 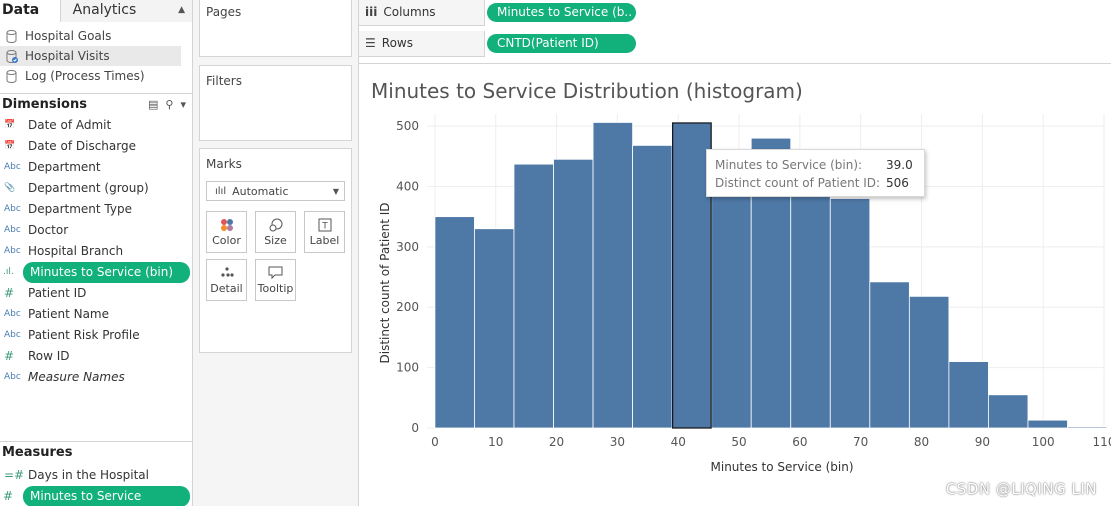 I want to click on x-axis-title: Minutes to Service (bin), so click(x=782, y=467).